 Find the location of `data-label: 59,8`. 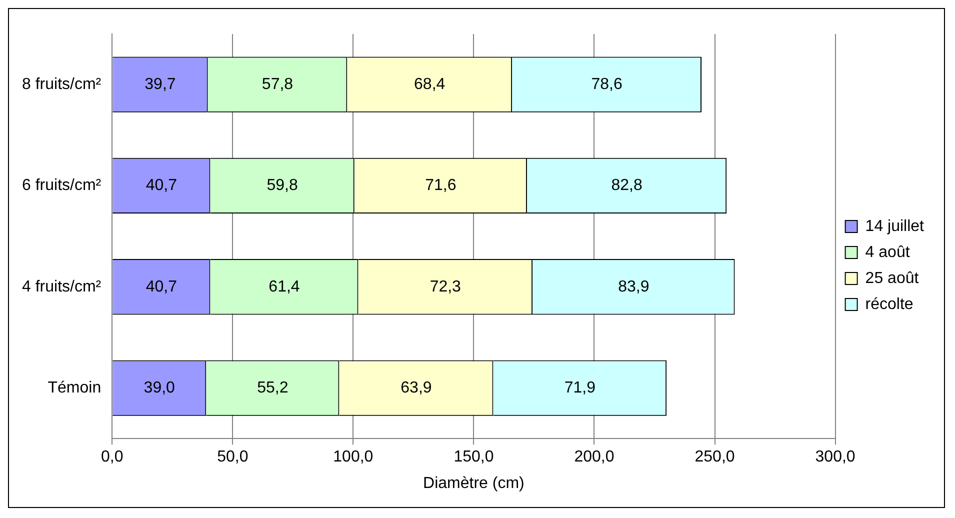

data-label: 59,8 is located at coordinates (282, 185).